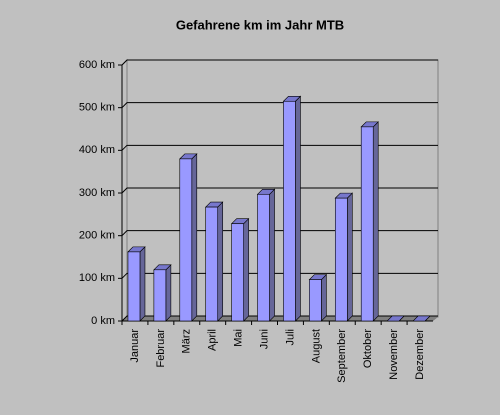 The width and height of the screenshot is (500, 415). I want to click on x-tick-label: Januar, so click(135, 346).